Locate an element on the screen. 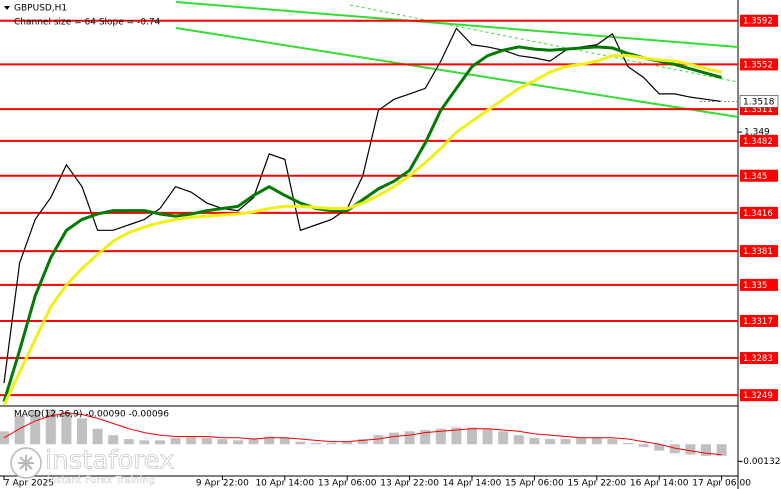 The height and width of the screenshot is (489, 781). current-price-box is located at coordinates (759, 101).